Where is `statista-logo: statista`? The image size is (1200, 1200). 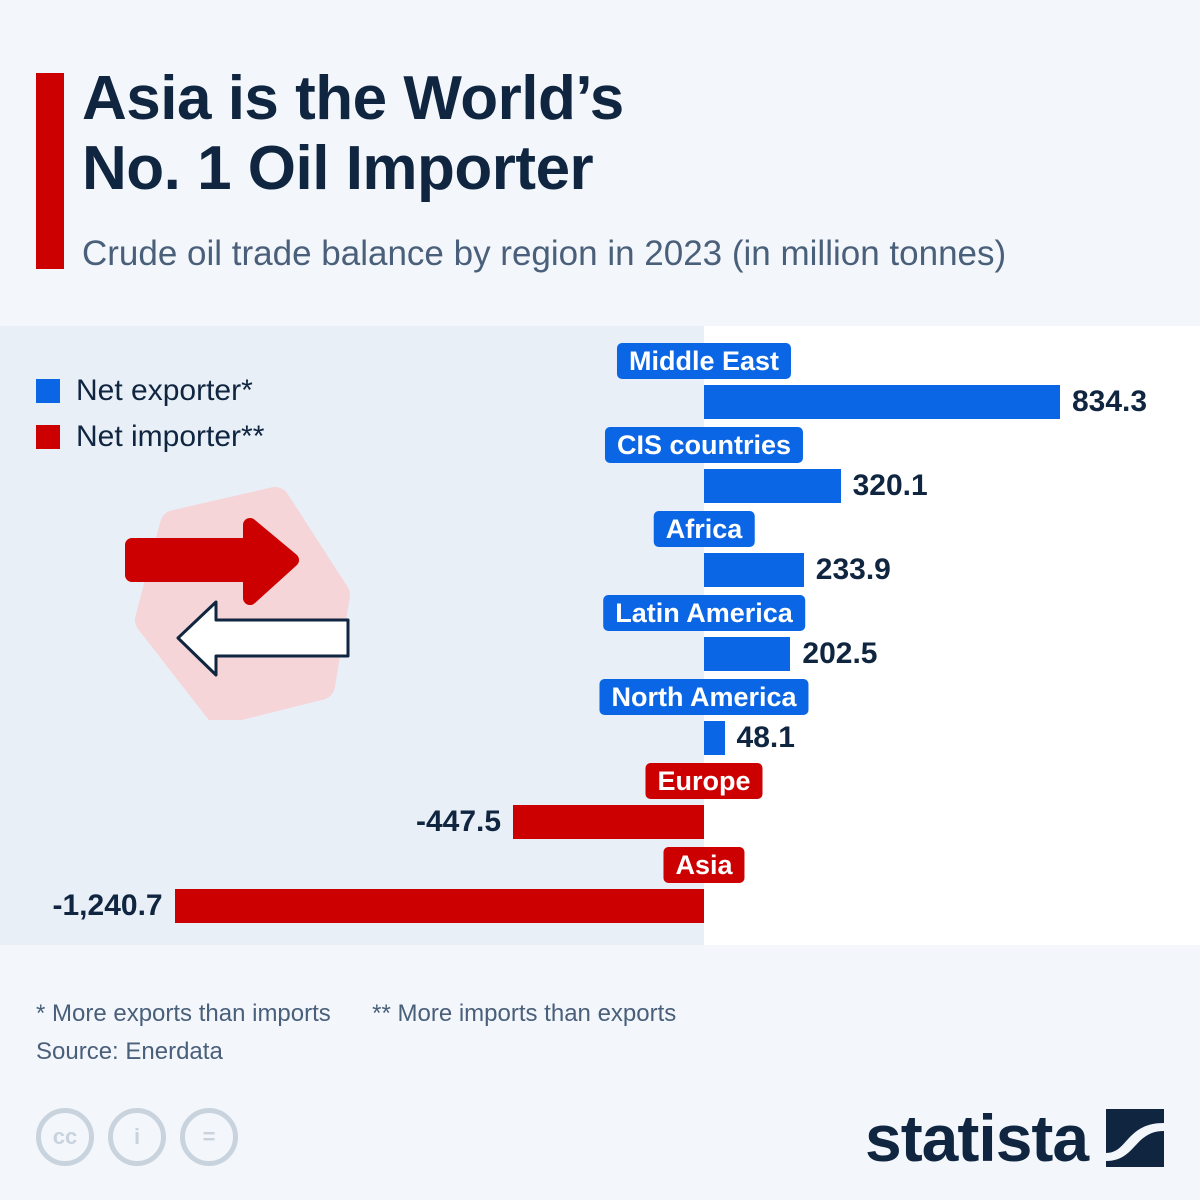 statista-logo: statista is located at coordinates (1015, 1138).